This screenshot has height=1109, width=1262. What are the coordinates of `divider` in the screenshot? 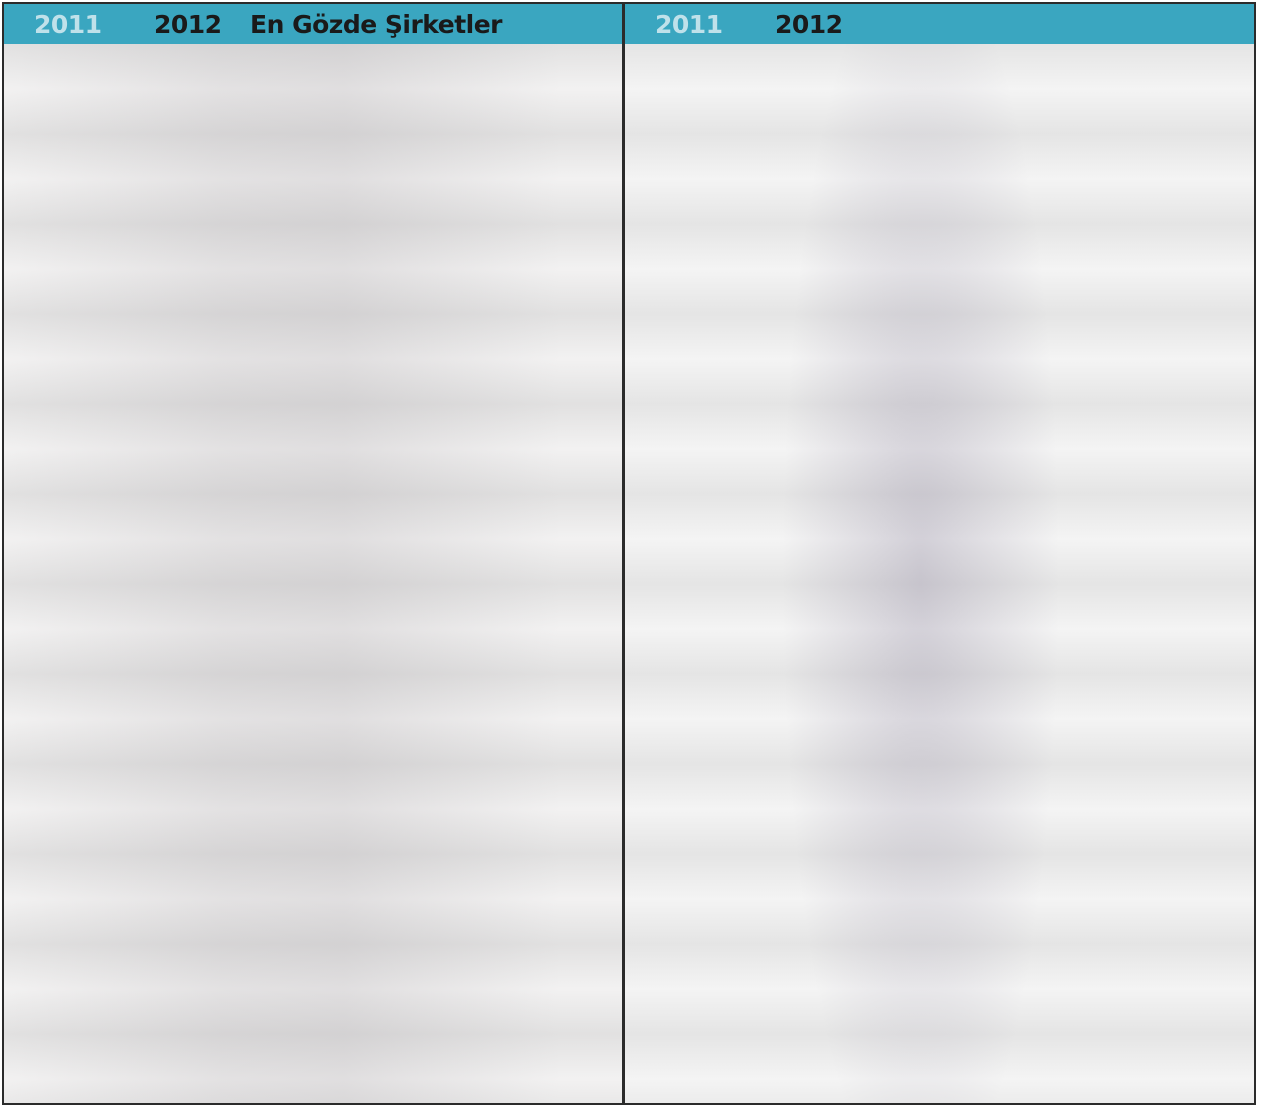 It's located at (623, 553).